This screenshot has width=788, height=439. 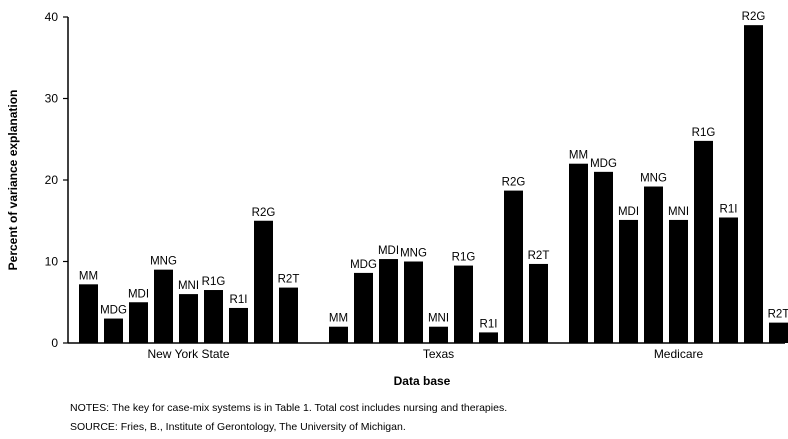 What do you see at coordinates (52, 262) in the screenshot?
I see `y-tick-label: 10` at bounding box center [52, 262].